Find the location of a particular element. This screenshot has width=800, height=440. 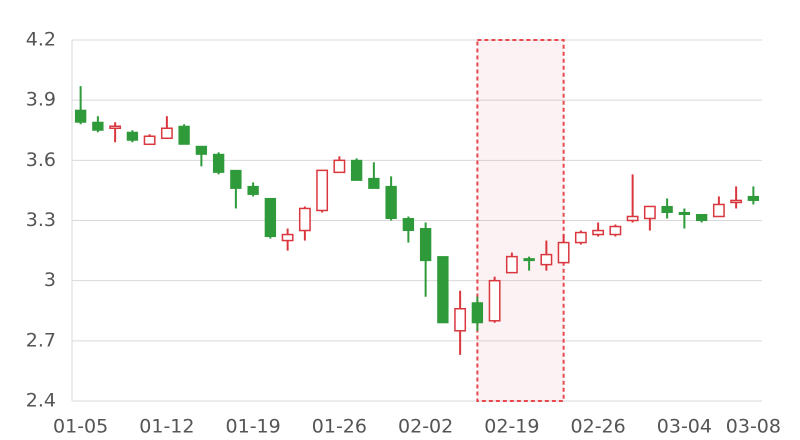

y-tick-label: 3 is located at coordinates (50, 280).